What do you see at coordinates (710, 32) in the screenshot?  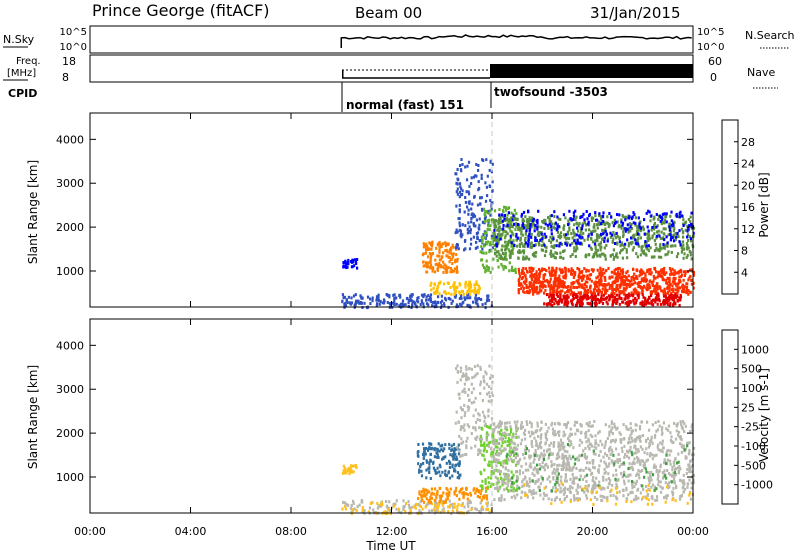 I see `nsearch-tick-top: 10^5` at bounding box center [710, 32].